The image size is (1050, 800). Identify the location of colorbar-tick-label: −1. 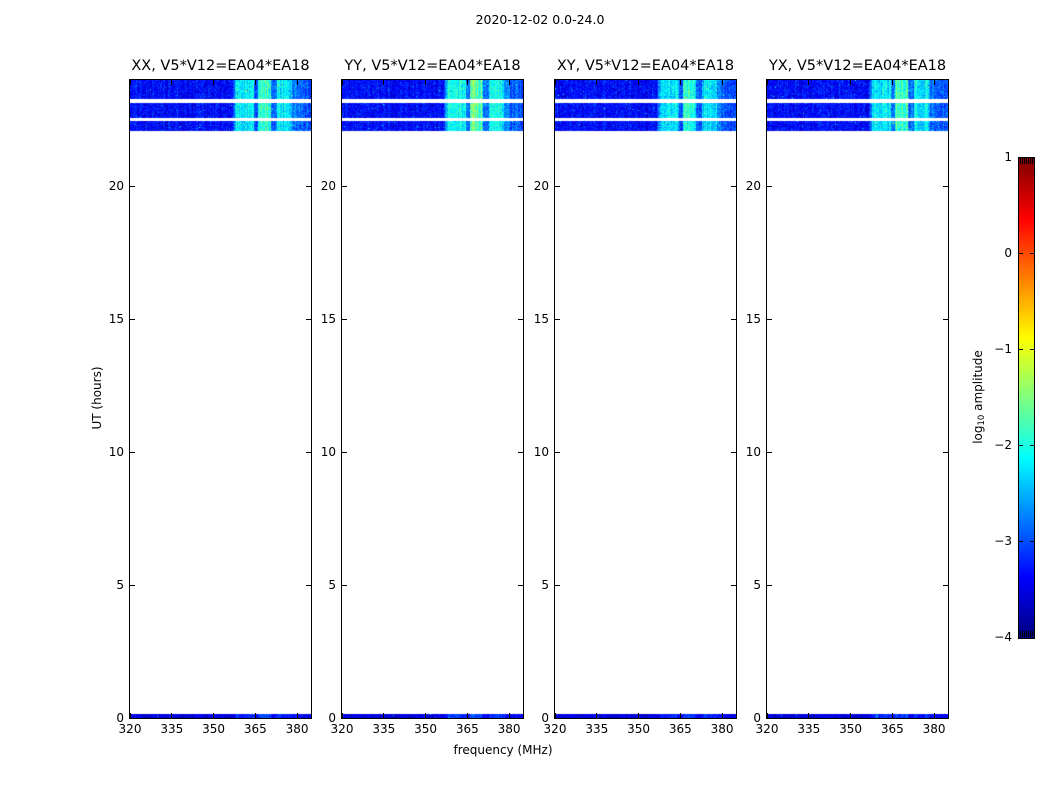
(1003, 349).